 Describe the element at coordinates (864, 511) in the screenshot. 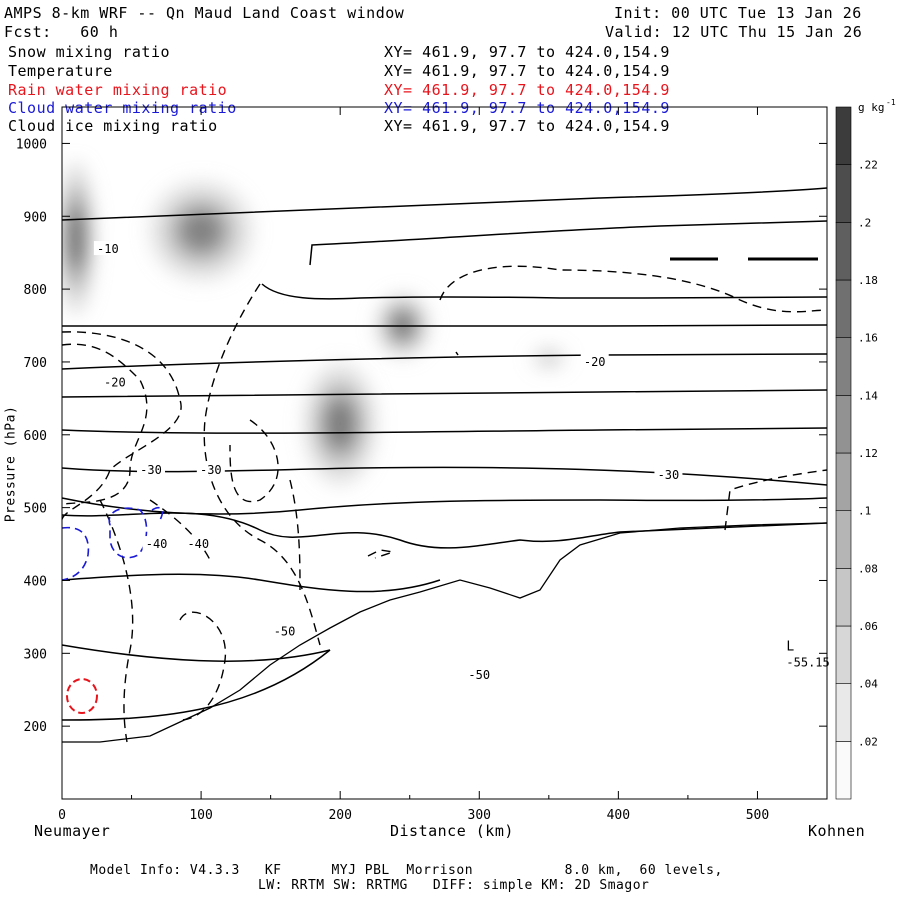

I see `colorbar-level-label: .1` at that location.